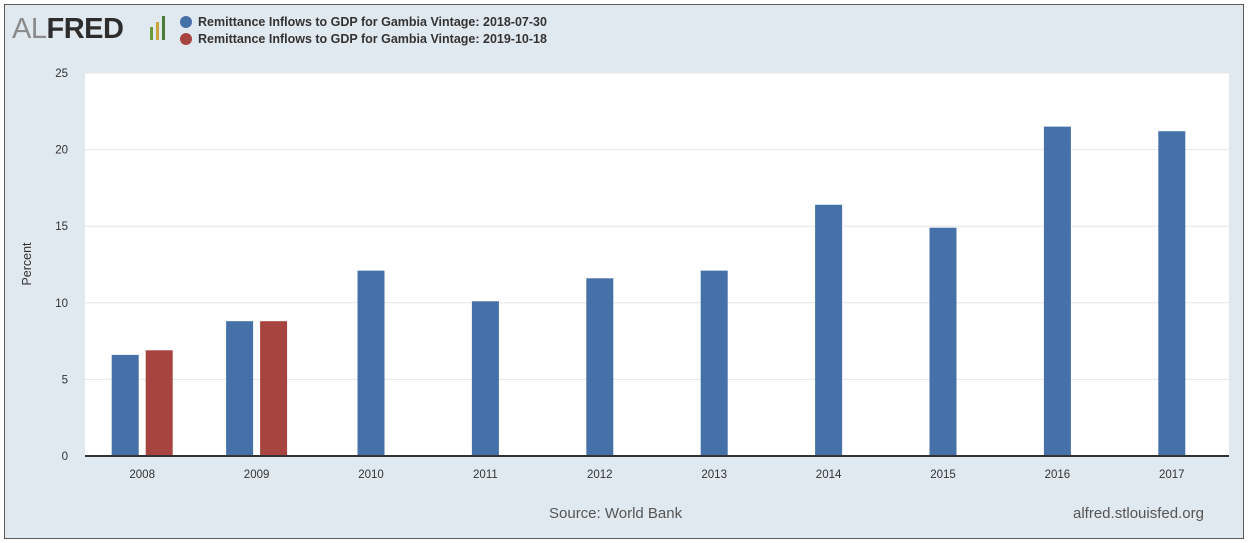 The image size is (1248, 543). Describe the element at coordinates (616, 513) in the screenshot. I see `source-note: Source: World Bank` at that location.